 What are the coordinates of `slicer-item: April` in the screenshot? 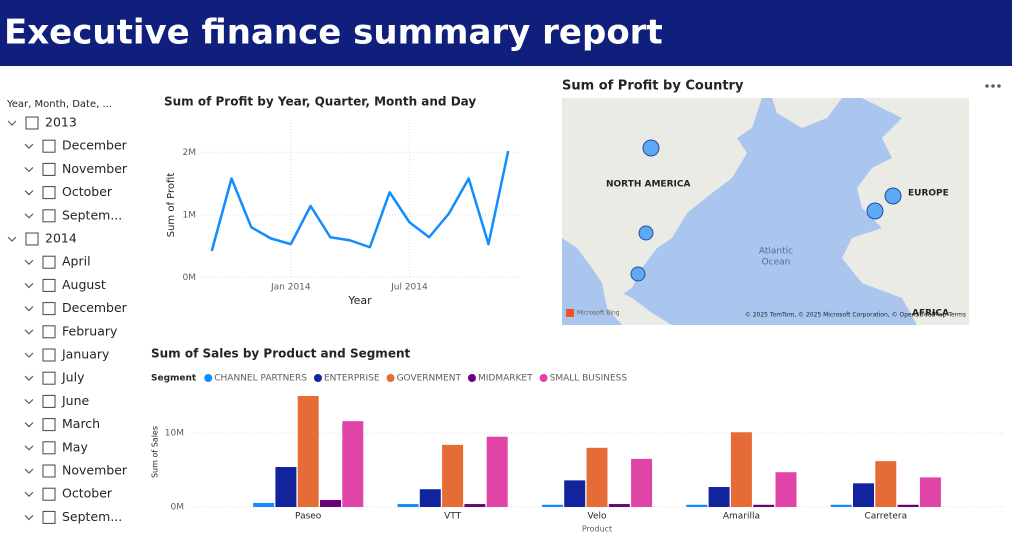 It's located at (76, 261).